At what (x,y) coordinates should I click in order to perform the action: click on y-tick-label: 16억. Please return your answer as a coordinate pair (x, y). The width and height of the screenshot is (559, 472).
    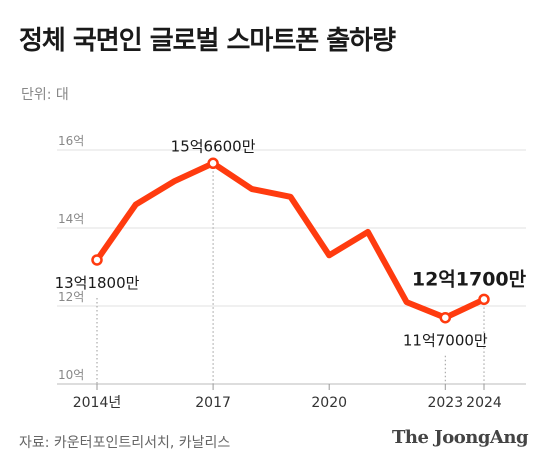
    Looking at the image, I should click on (71, 141).